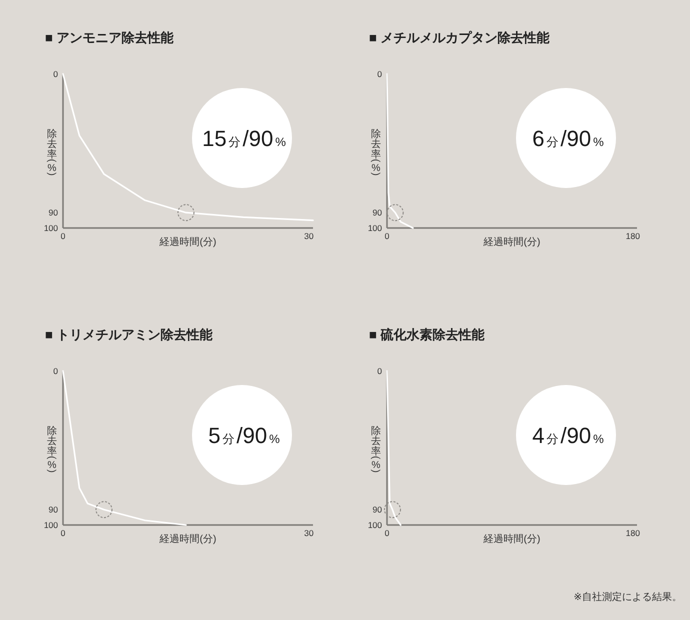 The width and height of the screenshot is (690, 620). I want to click on line-series, so click(188, 147).